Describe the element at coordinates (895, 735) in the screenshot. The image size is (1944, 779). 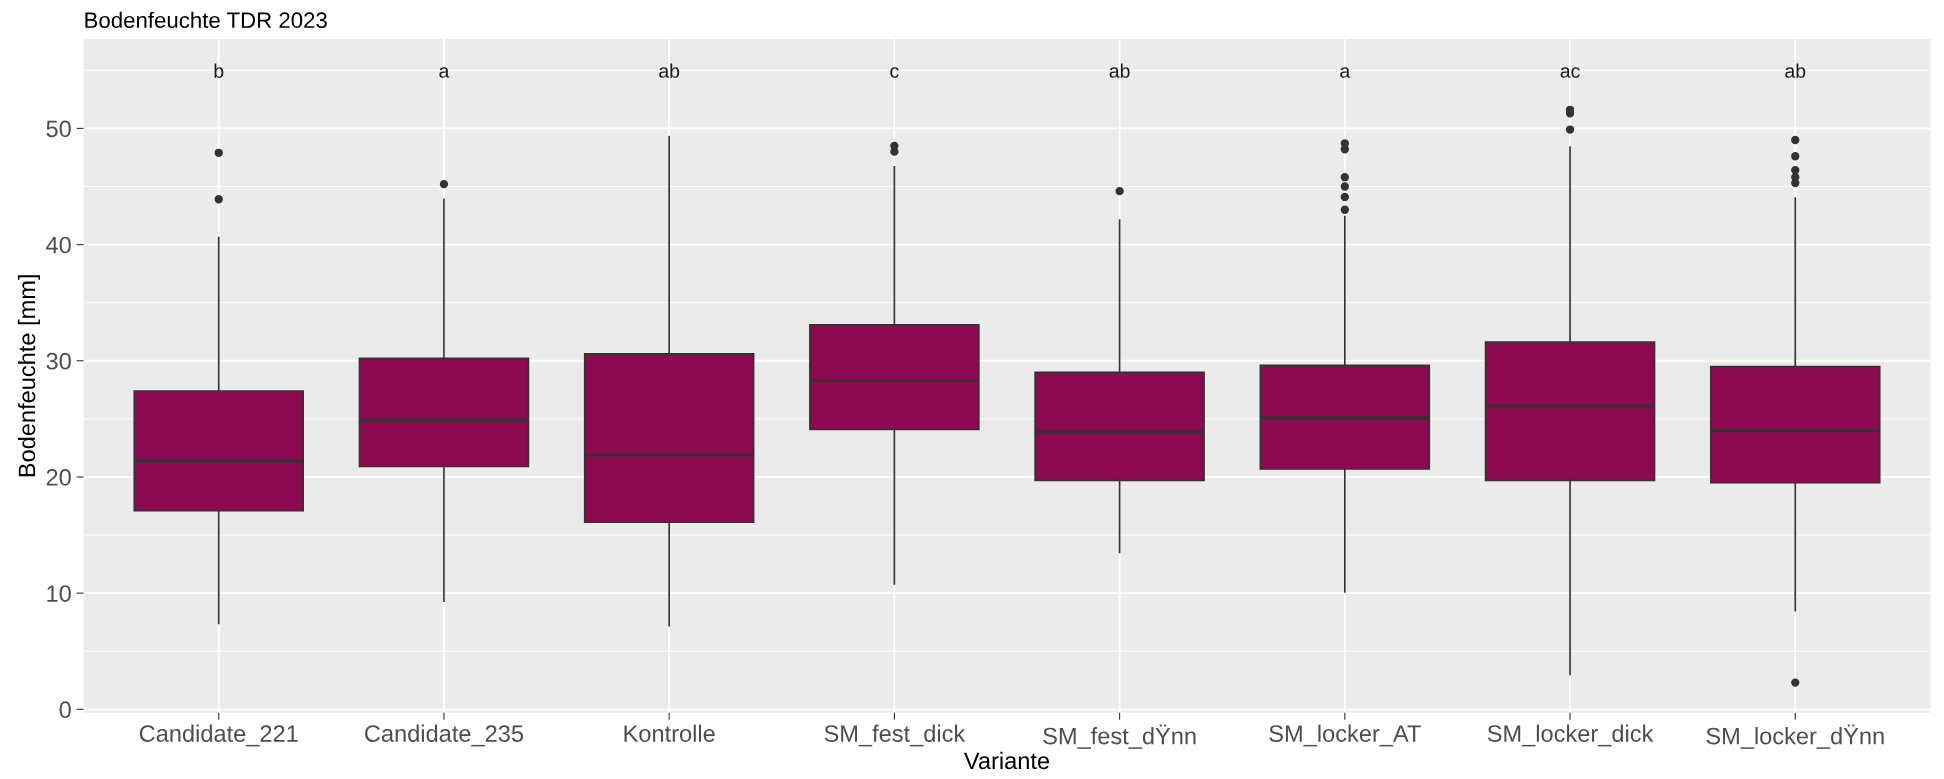
I see `x-tick-label: SM_fest_dick` at that location.